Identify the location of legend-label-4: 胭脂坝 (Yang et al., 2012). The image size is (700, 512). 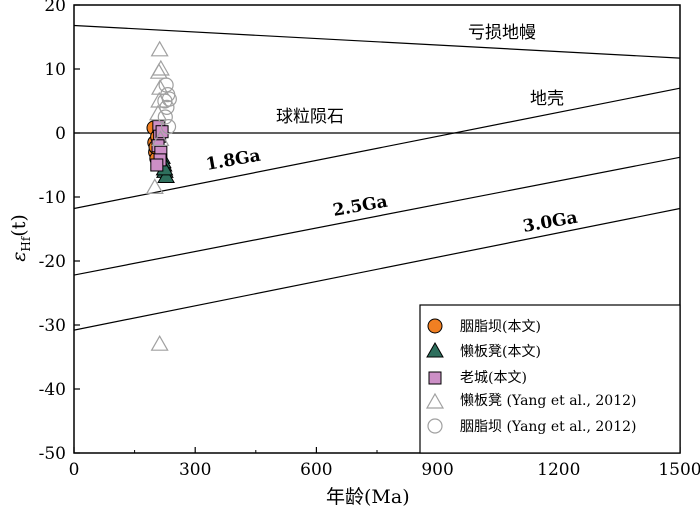
(548, 427).